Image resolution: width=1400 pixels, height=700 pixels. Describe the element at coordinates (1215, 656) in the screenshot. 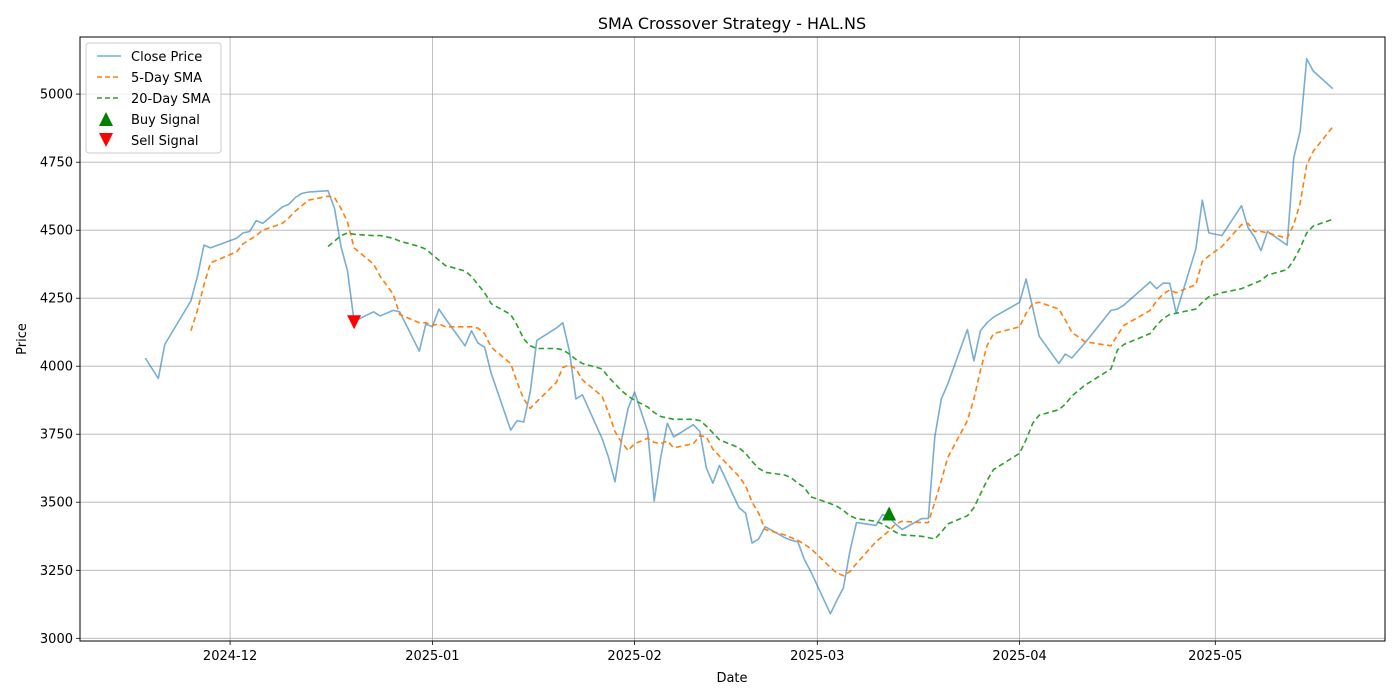

I see `x-tick-label: 2025-05` at that location.